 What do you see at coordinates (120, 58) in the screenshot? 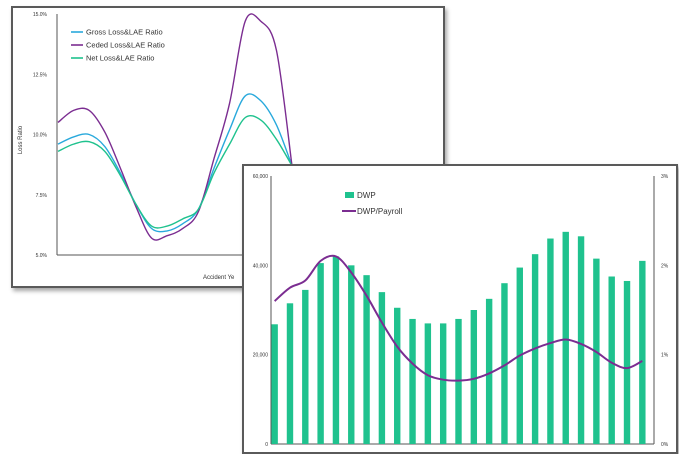
I see `legend-label: Net Loss&LAE Ratio` at bounding box center [120, 58].